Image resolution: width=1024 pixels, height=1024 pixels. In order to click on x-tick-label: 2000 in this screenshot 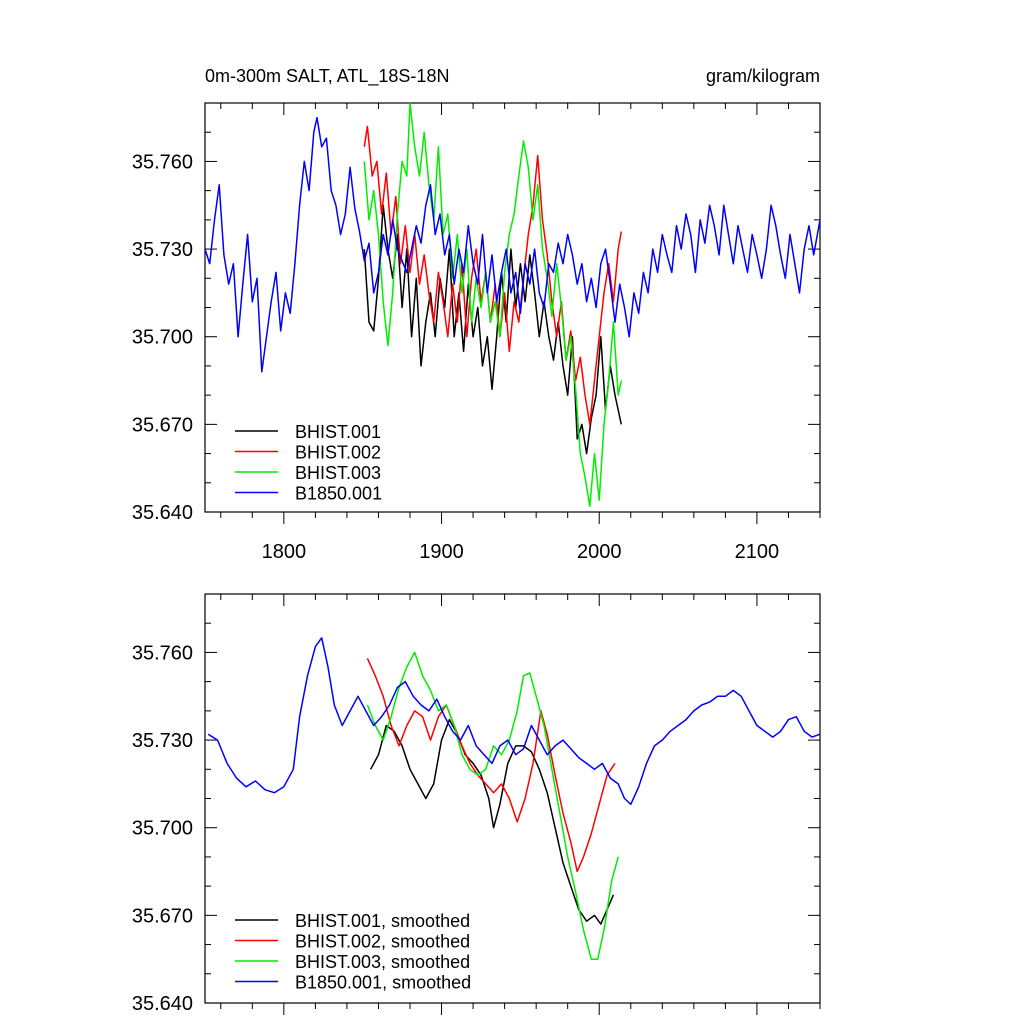, I will do `click(599, 552)`.